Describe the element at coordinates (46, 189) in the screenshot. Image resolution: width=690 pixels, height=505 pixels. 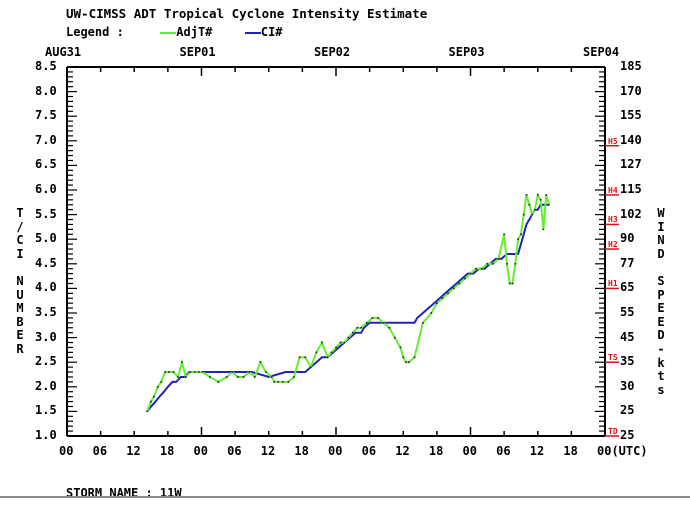
I see `y-tick-label: 6.0` at that location.